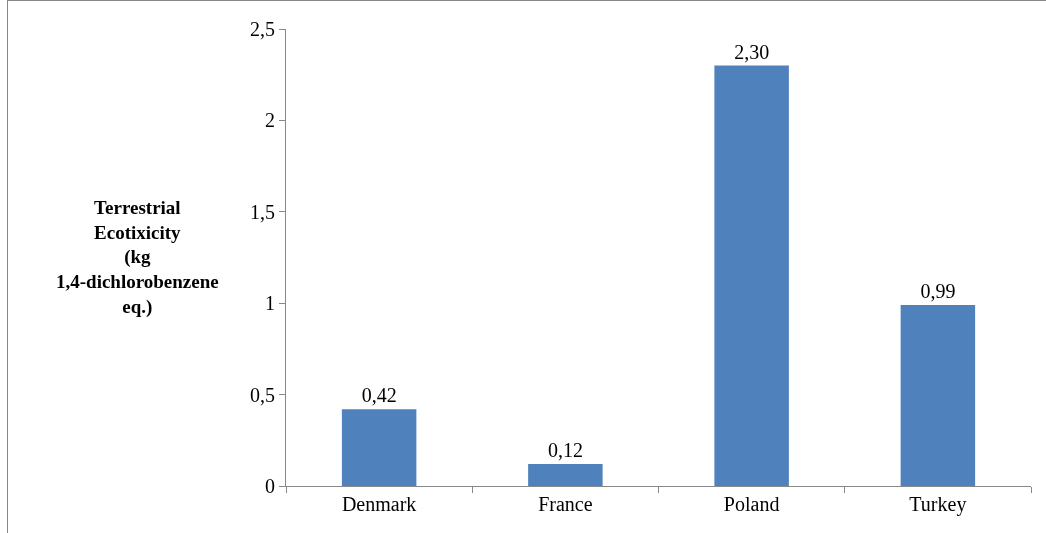  I want to click on data-label: 0,99, so click(938, 291).